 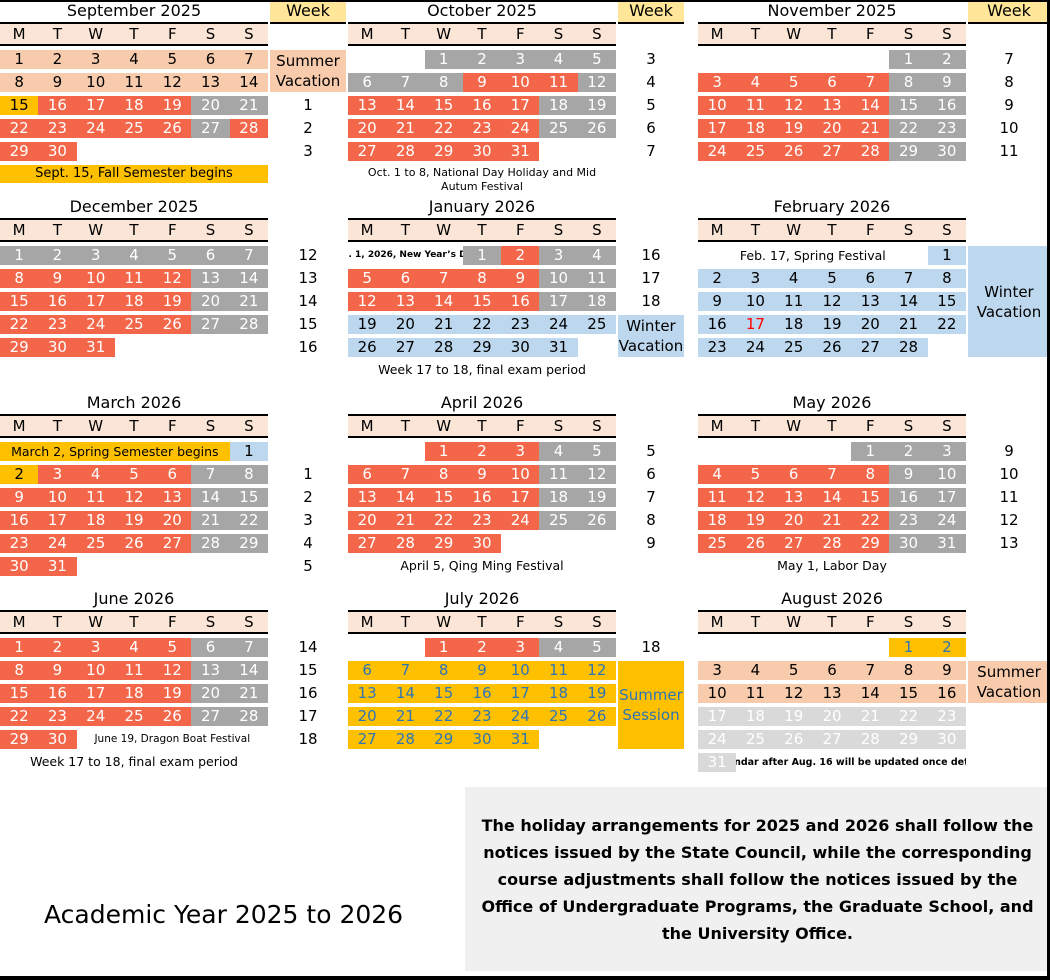 I want to click on month-title: April 2026, so click(x=482, y=404).